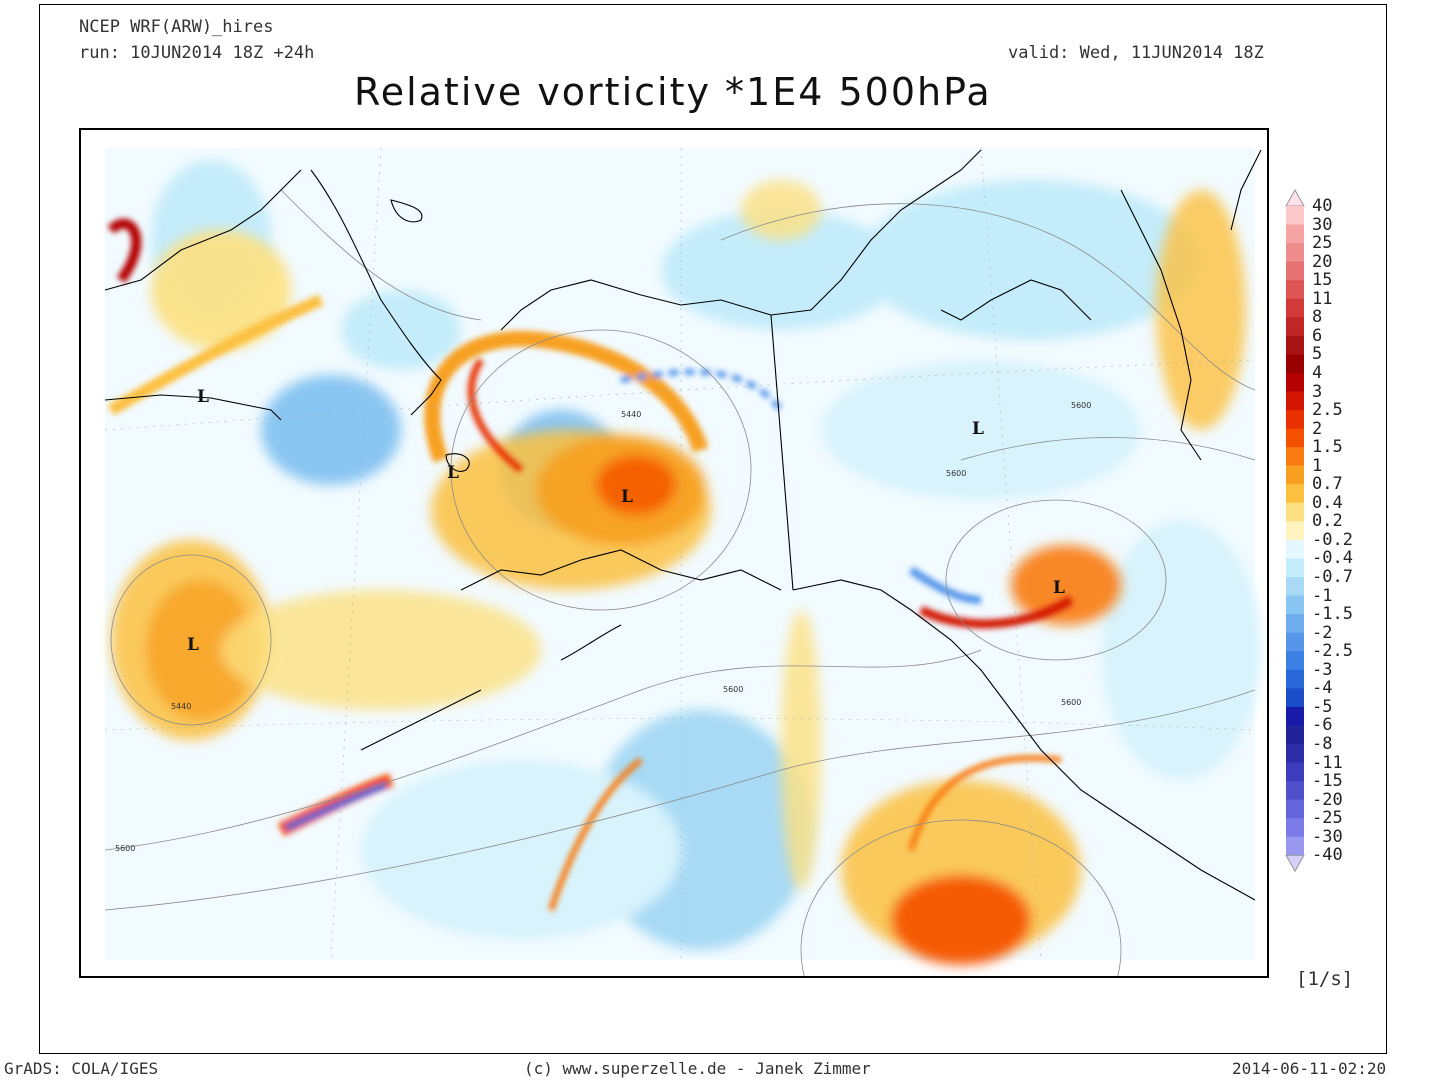 The image size is (1440, 1080). Describe the element at coordinates (1322, 688) in the screenshot. I see `colorbar-tick-label: -4` at that location.